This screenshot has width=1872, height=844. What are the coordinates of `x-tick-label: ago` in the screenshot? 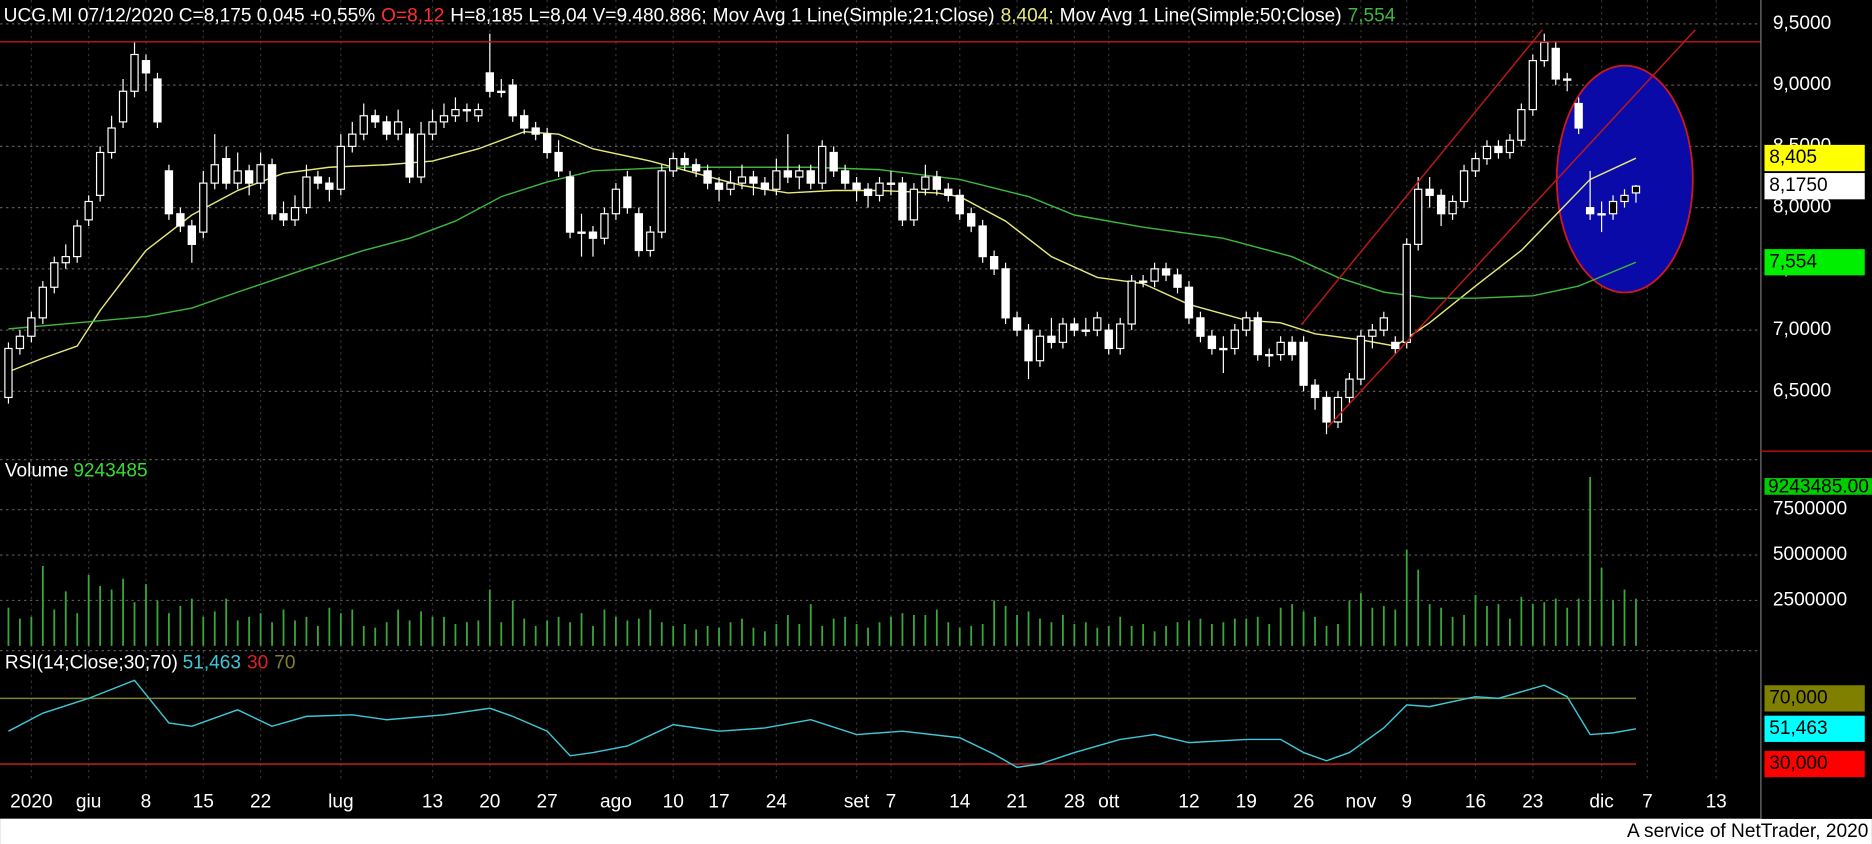 It's located at (616, 801).